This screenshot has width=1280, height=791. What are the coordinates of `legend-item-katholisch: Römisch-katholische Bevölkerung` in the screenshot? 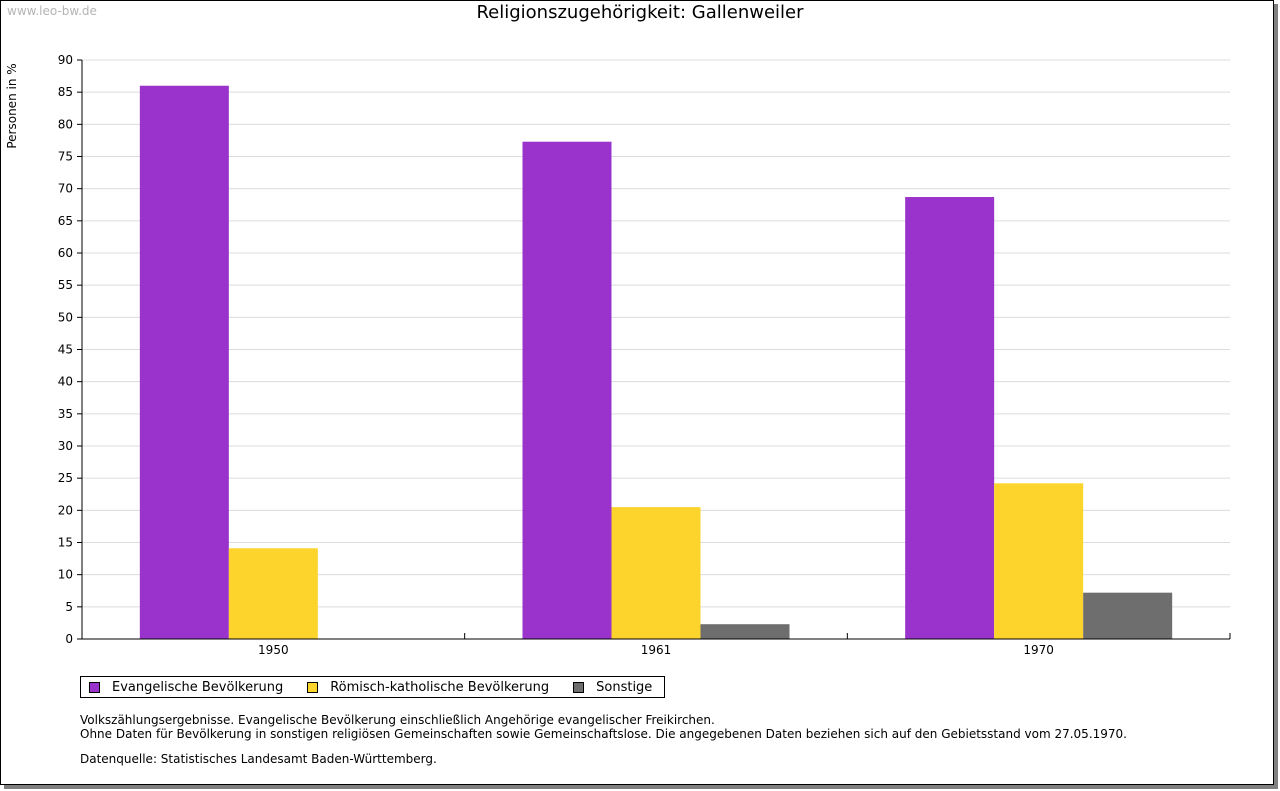 It's located at (428, 687).